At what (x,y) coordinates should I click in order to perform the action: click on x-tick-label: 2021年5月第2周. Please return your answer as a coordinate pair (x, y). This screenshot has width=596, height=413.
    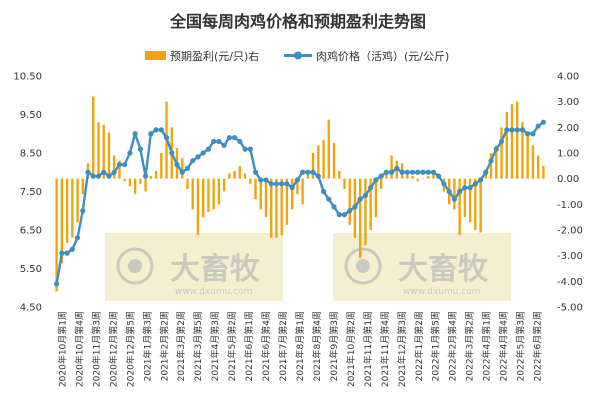
    Looking at the image, I should click on (232, 346).